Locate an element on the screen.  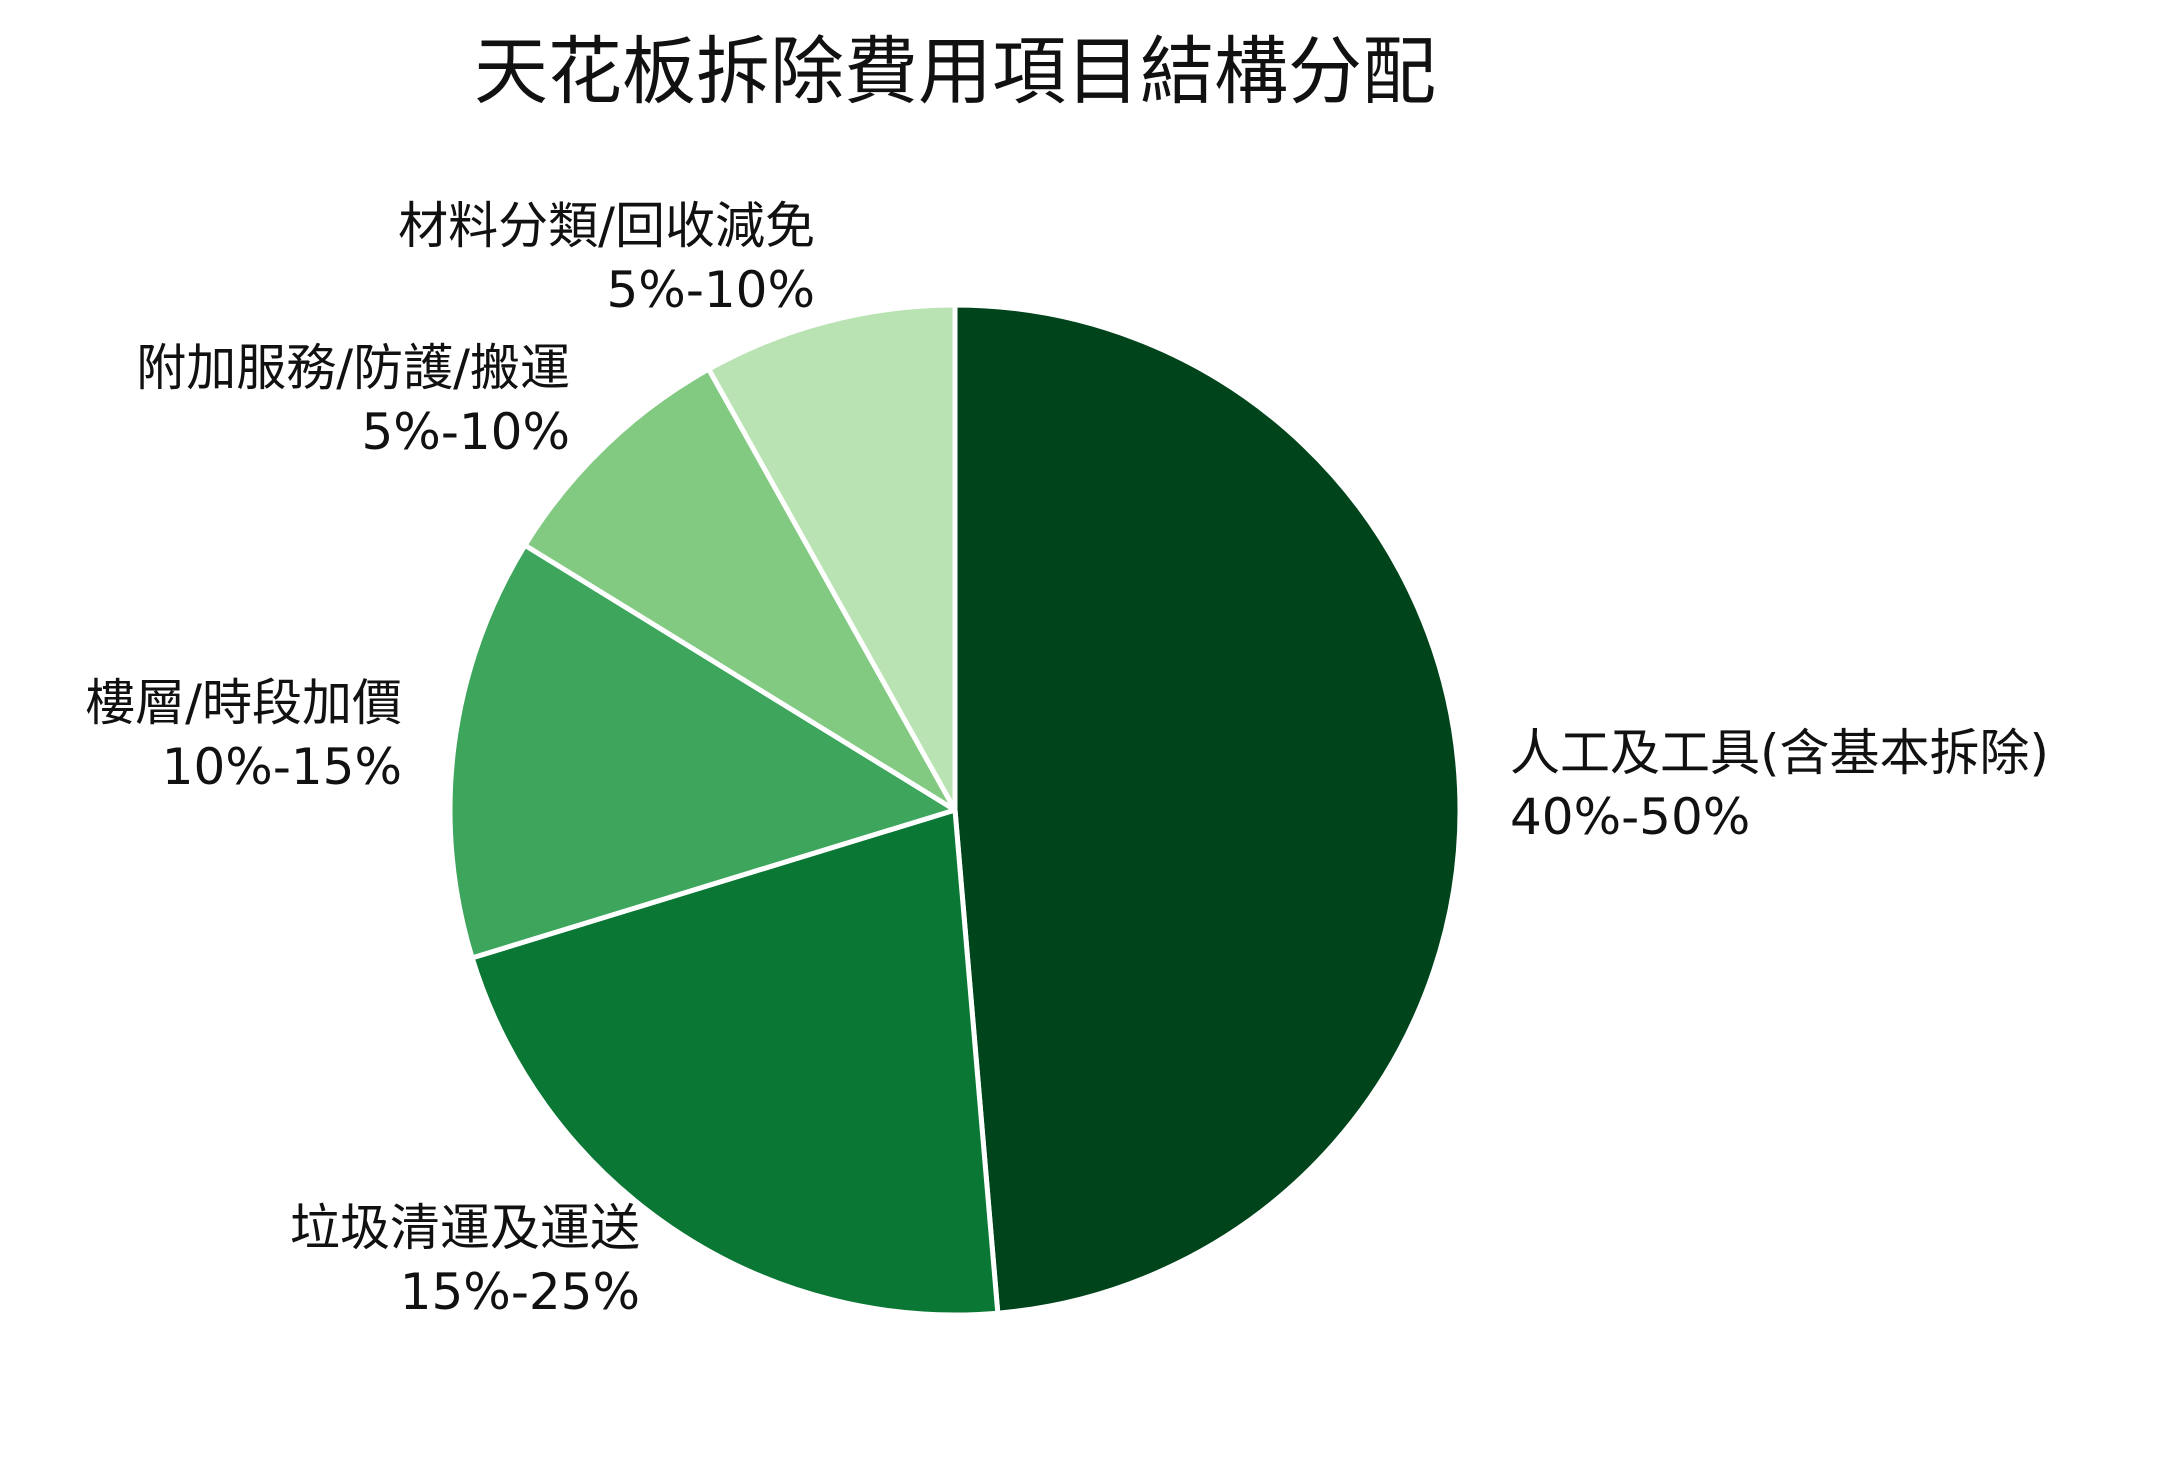
chart-title: 天花板拆除費用項目結構分配 is located at coordinates (955, 72).